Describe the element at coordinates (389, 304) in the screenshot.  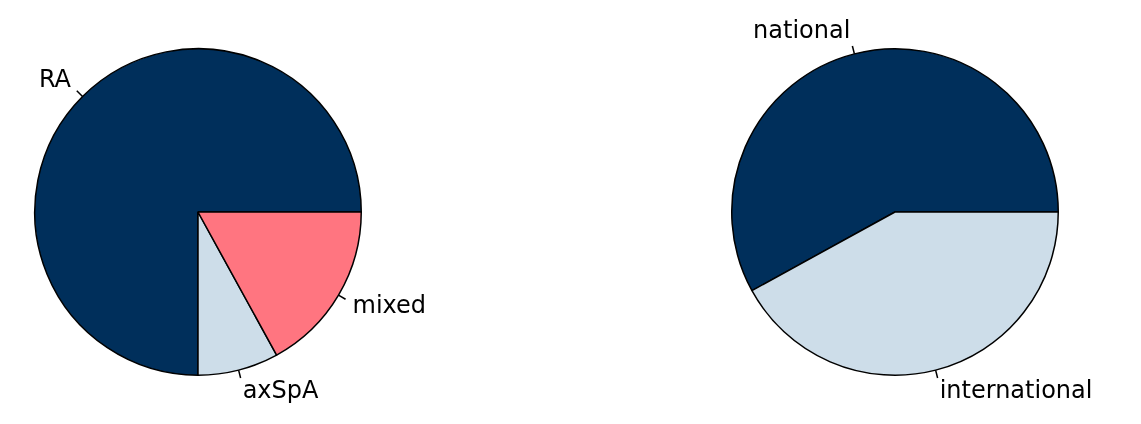
I see `slice-label: mixed` at that location.